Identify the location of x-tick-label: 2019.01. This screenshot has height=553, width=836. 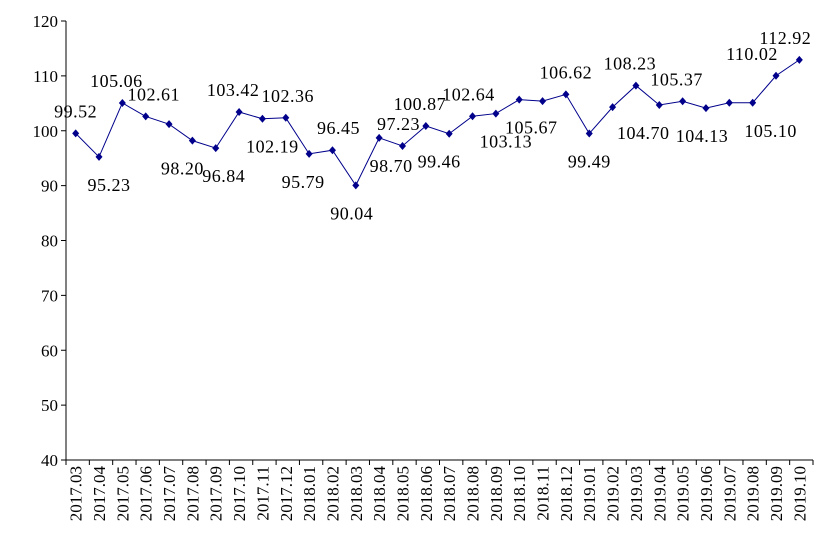
(589, 493).